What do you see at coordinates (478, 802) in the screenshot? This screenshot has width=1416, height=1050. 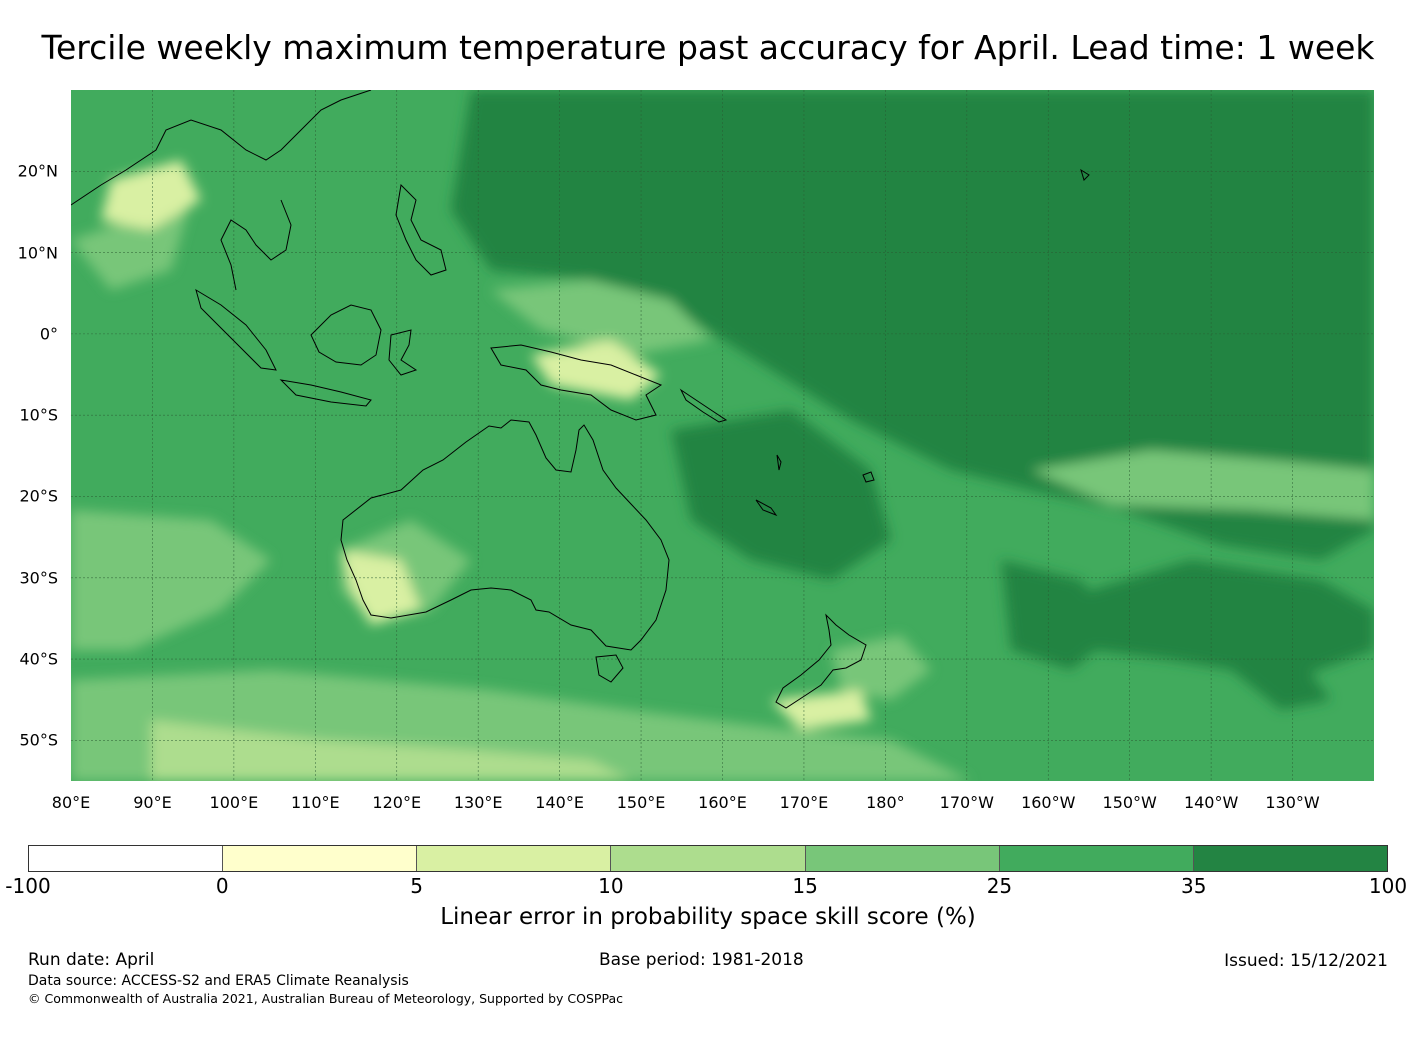 I see `lon-tick-label: 130°E` at bounding box center [478, 802].